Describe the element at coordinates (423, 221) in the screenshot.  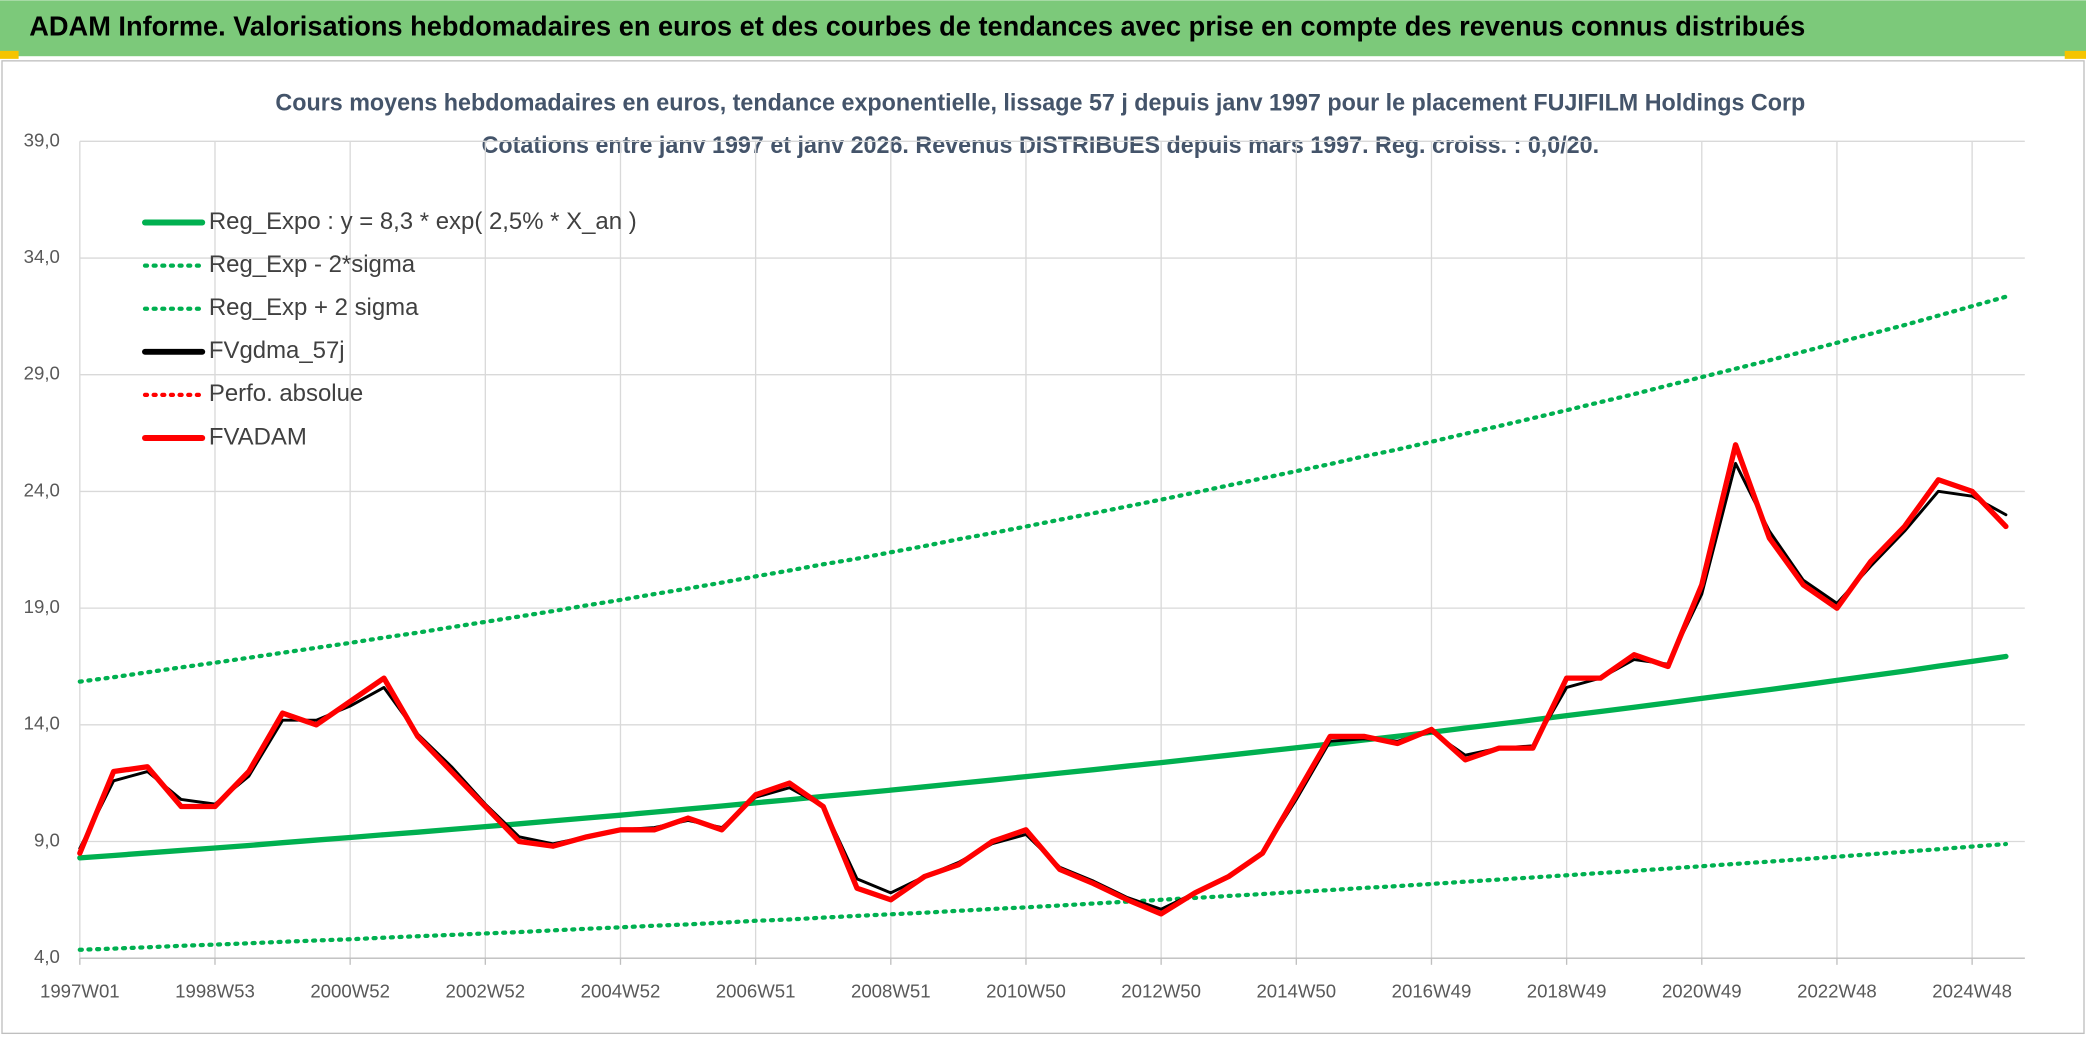
I see `legend-label: Reg_Expo : y = 8,3 * exp( 2,5% * X_an )` at that location.